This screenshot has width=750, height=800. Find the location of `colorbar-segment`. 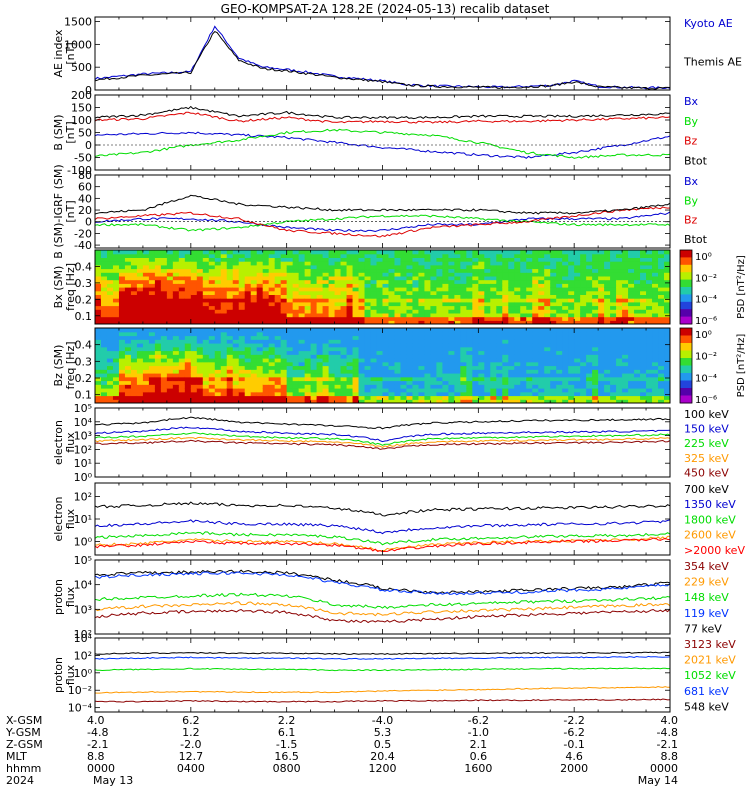

colorbar-segment is located at coordinates (686, 291).